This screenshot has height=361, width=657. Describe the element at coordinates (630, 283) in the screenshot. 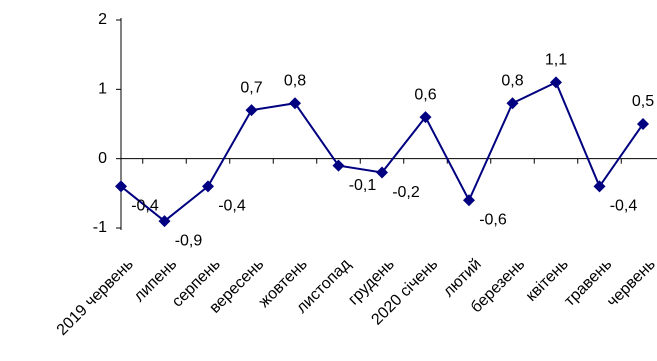

I see `x-tick-label: червень` at that location.